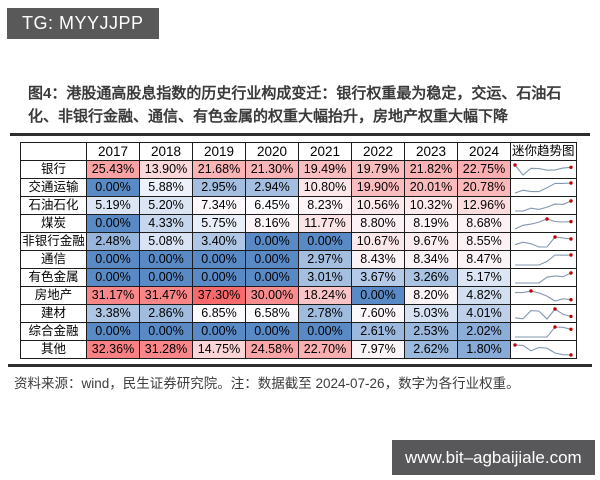 Image resolution: width=600 pixels, height=480 pixels. What do you see at coordinates (325, 205) in the screenshot?
I see `weight-cell: 8.23%` at bounding box center [325, 205].